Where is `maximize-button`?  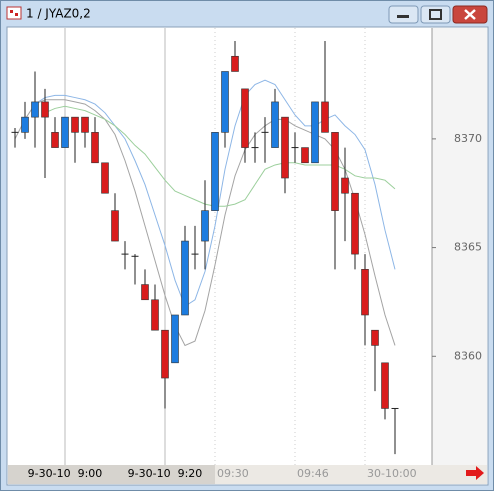 maximize-button is located at coordinates (435, 14).